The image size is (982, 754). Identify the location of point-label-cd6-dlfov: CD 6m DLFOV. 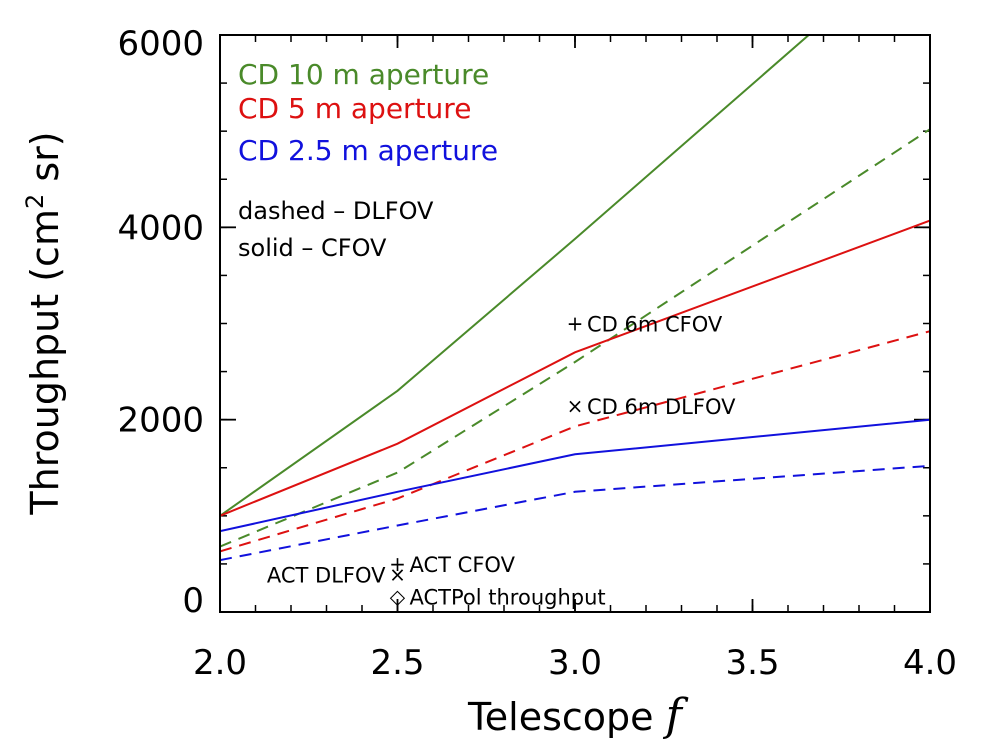
(661, 407).